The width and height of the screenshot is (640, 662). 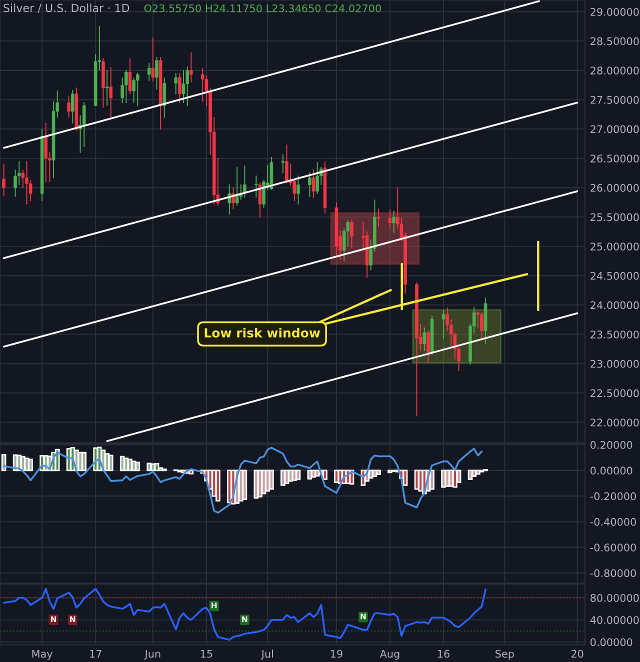 I want to click on annotation: O23.55750 H24.11750 L23.34650 C24.02700, so click(x=262, y=8).